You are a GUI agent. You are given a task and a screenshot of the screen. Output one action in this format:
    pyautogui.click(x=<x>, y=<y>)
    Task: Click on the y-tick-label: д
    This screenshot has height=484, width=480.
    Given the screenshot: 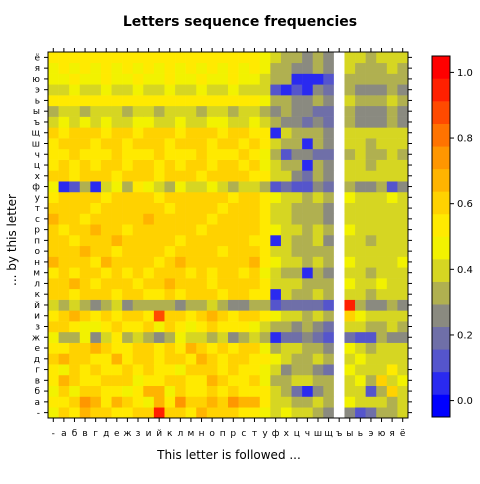 What is the action you would take?
    pyautogui.click(x=37, y=360)
    